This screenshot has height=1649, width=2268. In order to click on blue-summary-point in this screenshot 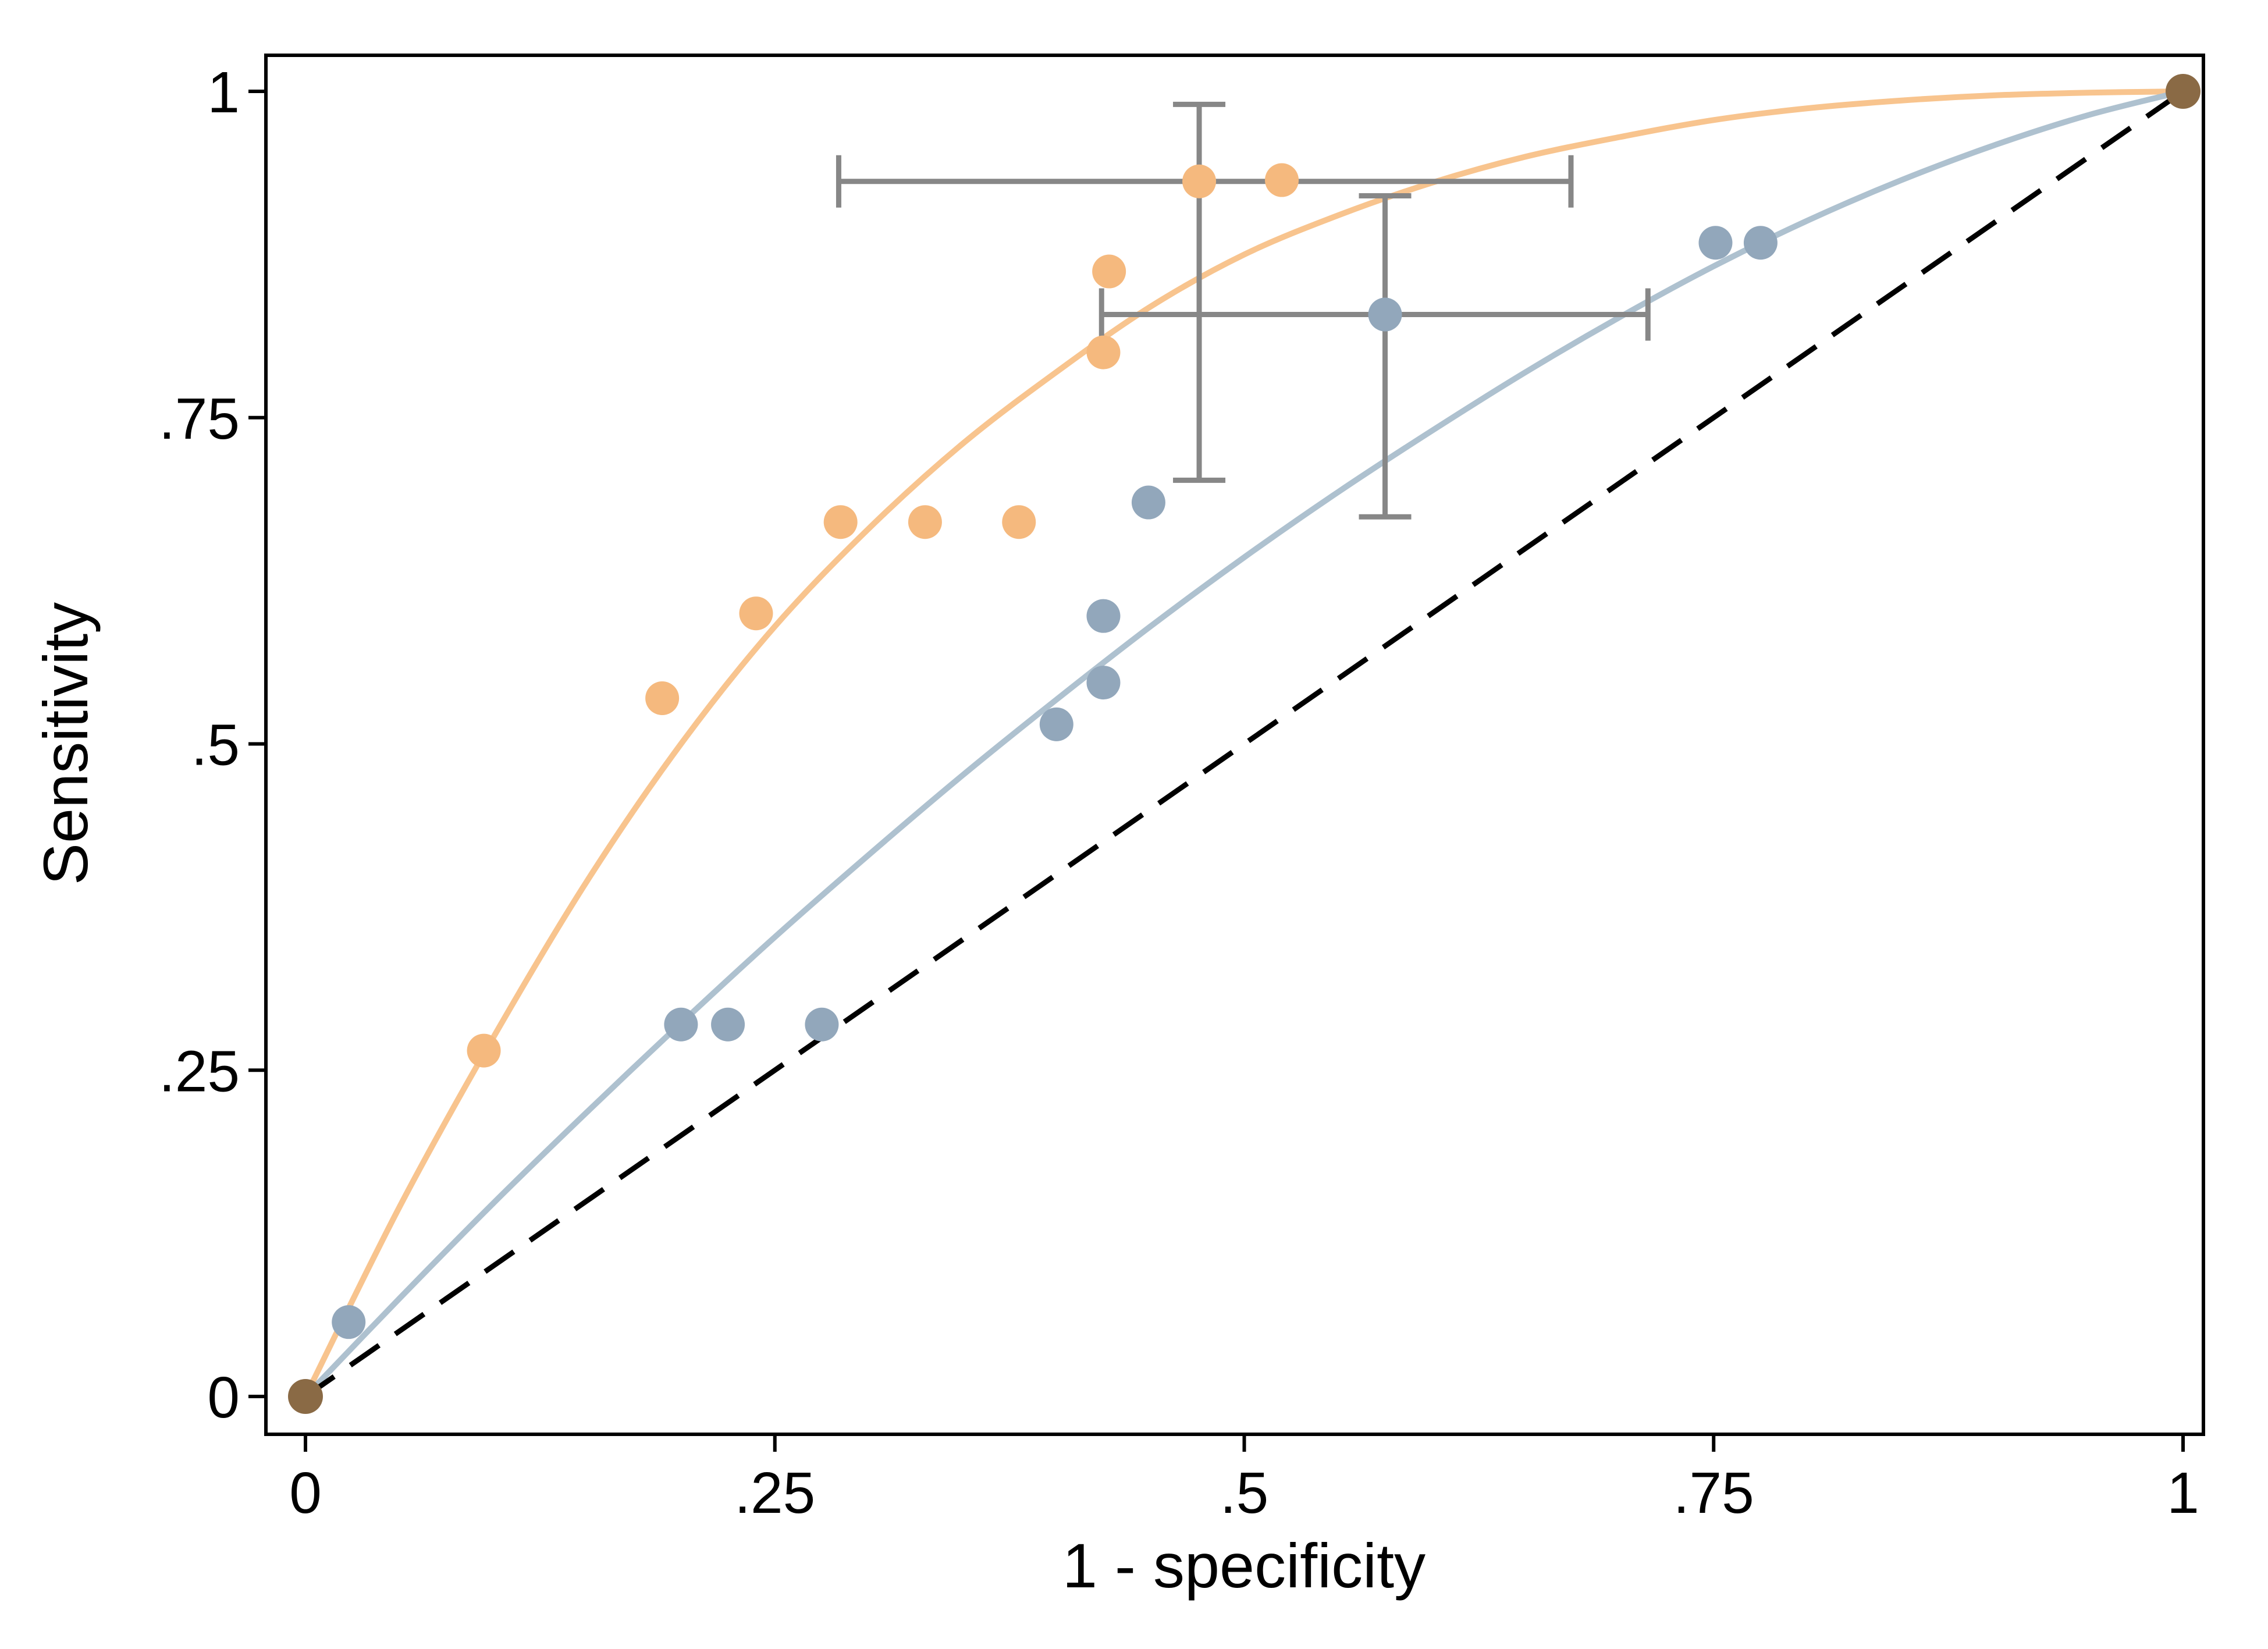, I will do `click(1385, 314)`.